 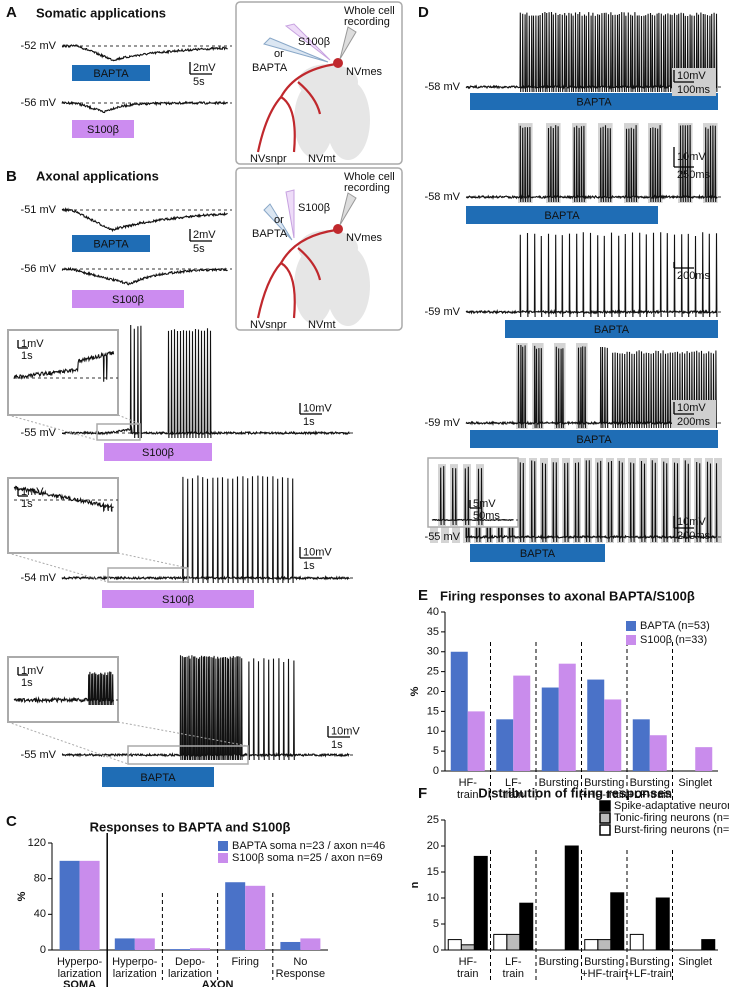 What do you see at coordinates (436, 924) in the screenshot?
I see `y-tick-label: 5` at bounding box center [436, 924].